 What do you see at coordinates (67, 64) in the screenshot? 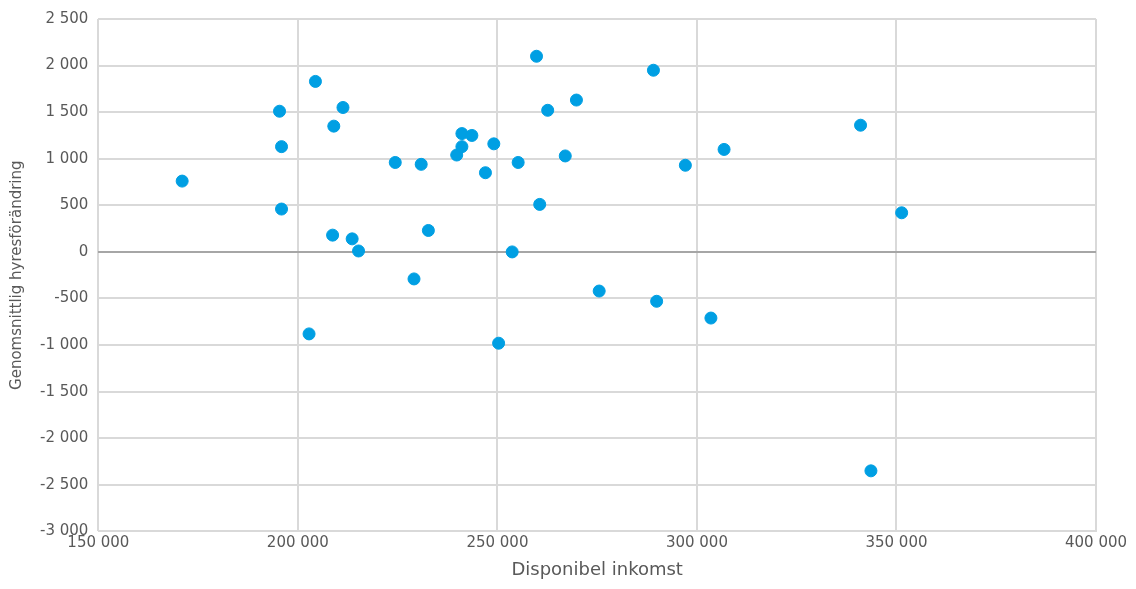
I see `y-tick-label: 2 000` at bounding box center [67, 64].